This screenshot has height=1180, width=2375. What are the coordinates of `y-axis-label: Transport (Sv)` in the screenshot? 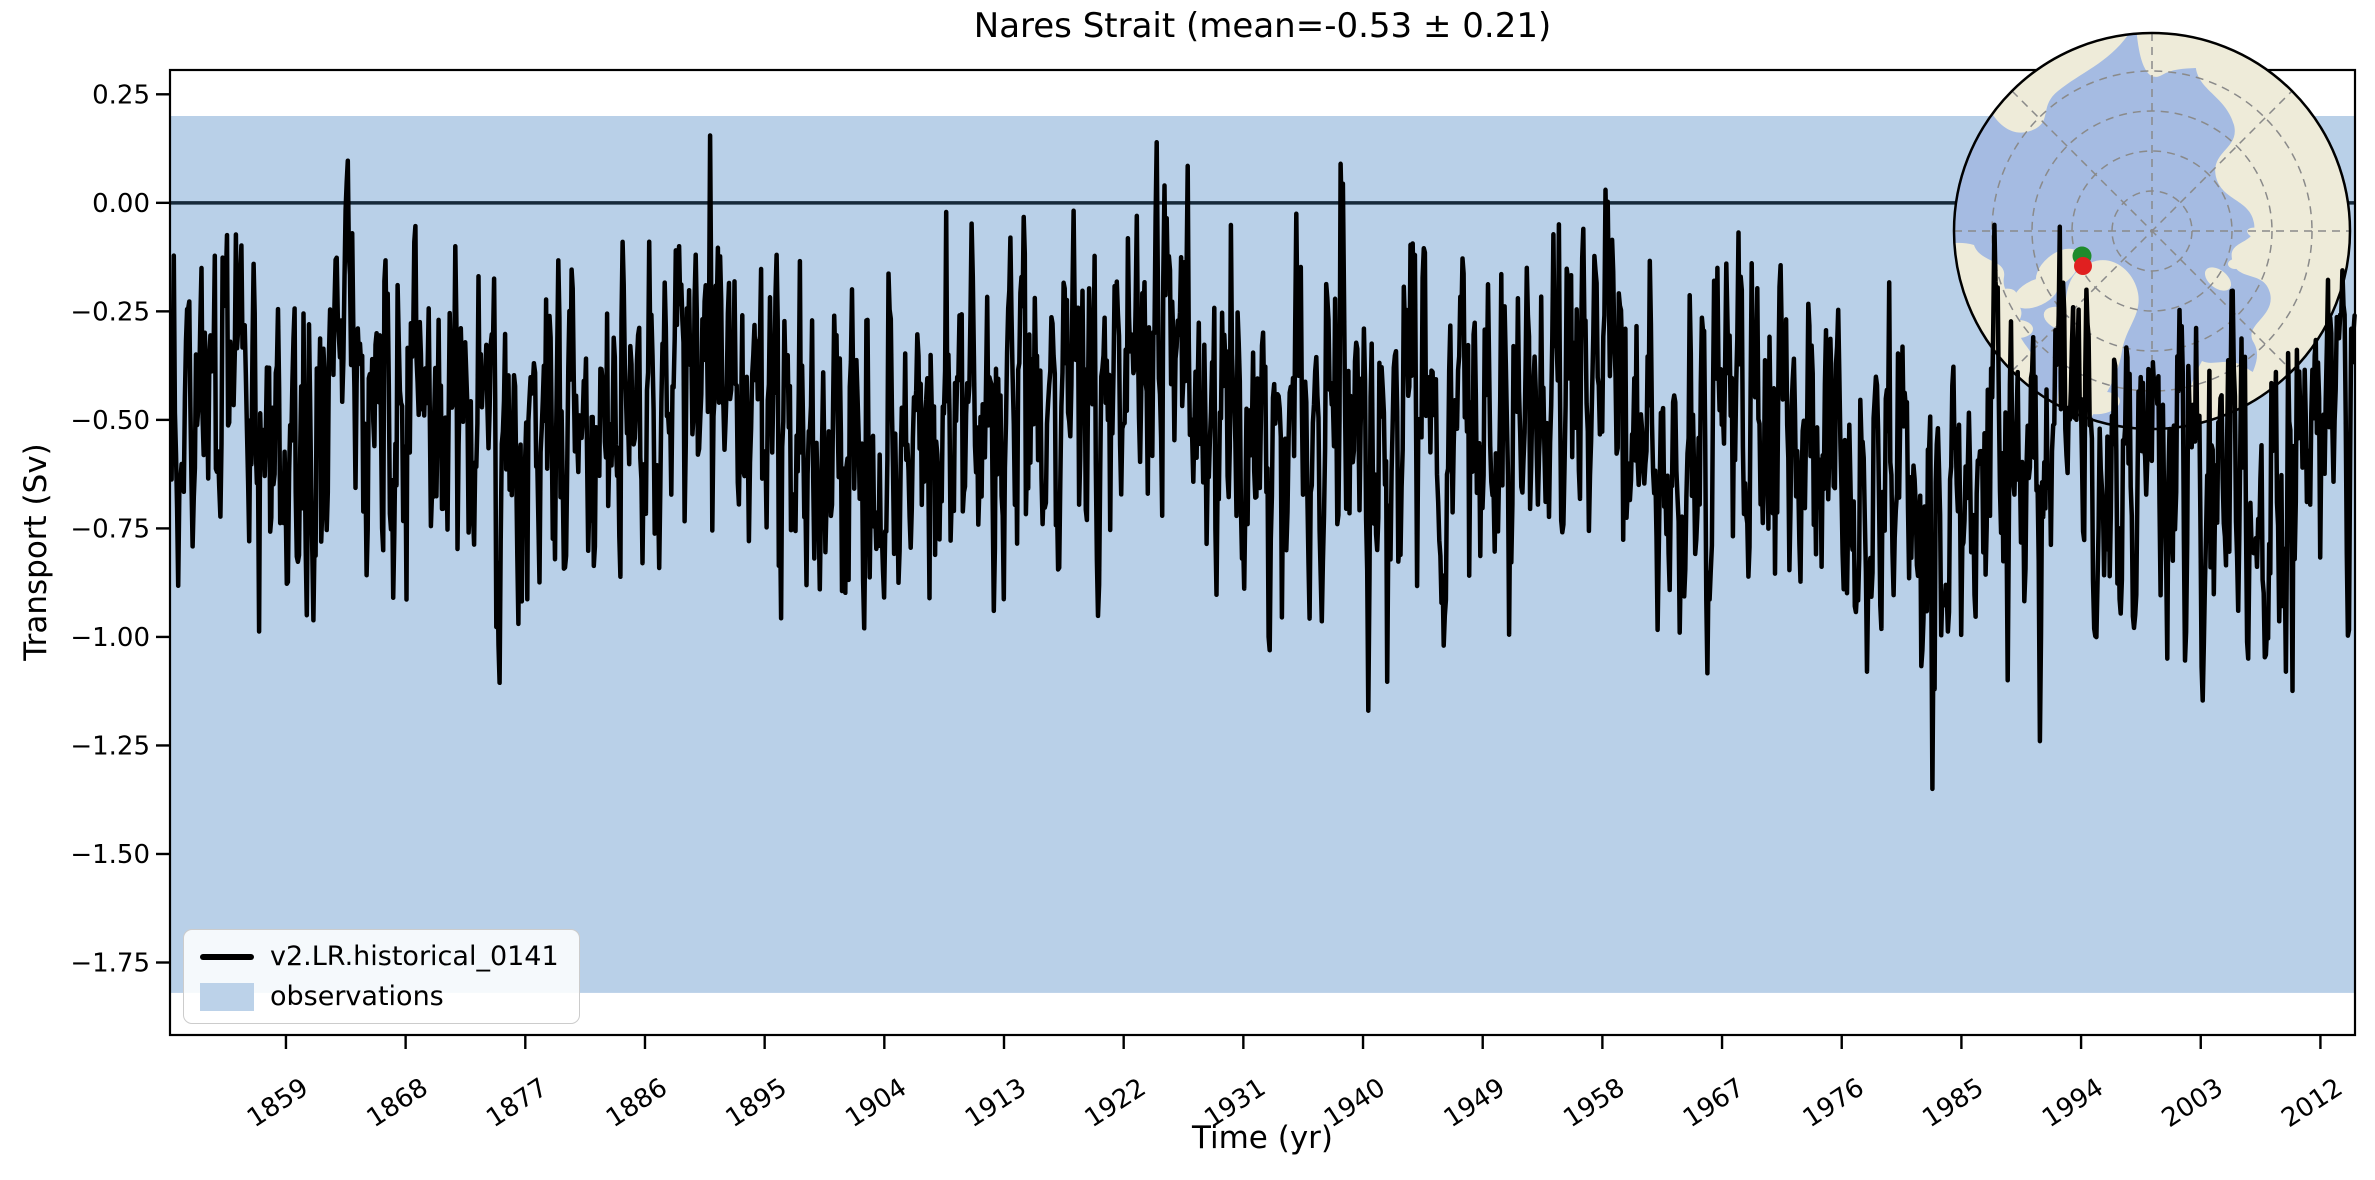 It's located at (36, 552).